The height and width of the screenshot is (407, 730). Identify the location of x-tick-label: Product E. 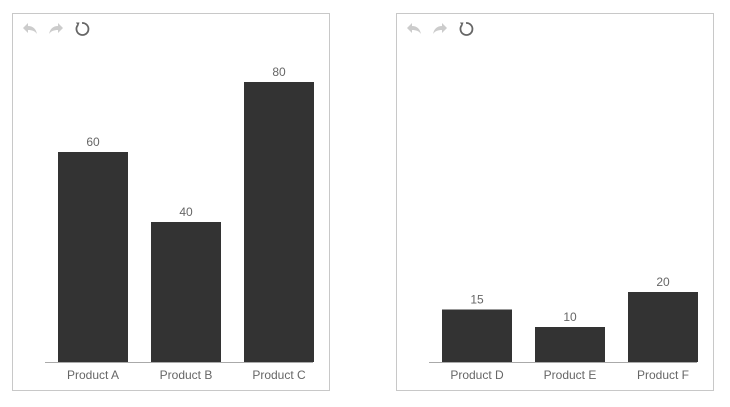
(570, 375).